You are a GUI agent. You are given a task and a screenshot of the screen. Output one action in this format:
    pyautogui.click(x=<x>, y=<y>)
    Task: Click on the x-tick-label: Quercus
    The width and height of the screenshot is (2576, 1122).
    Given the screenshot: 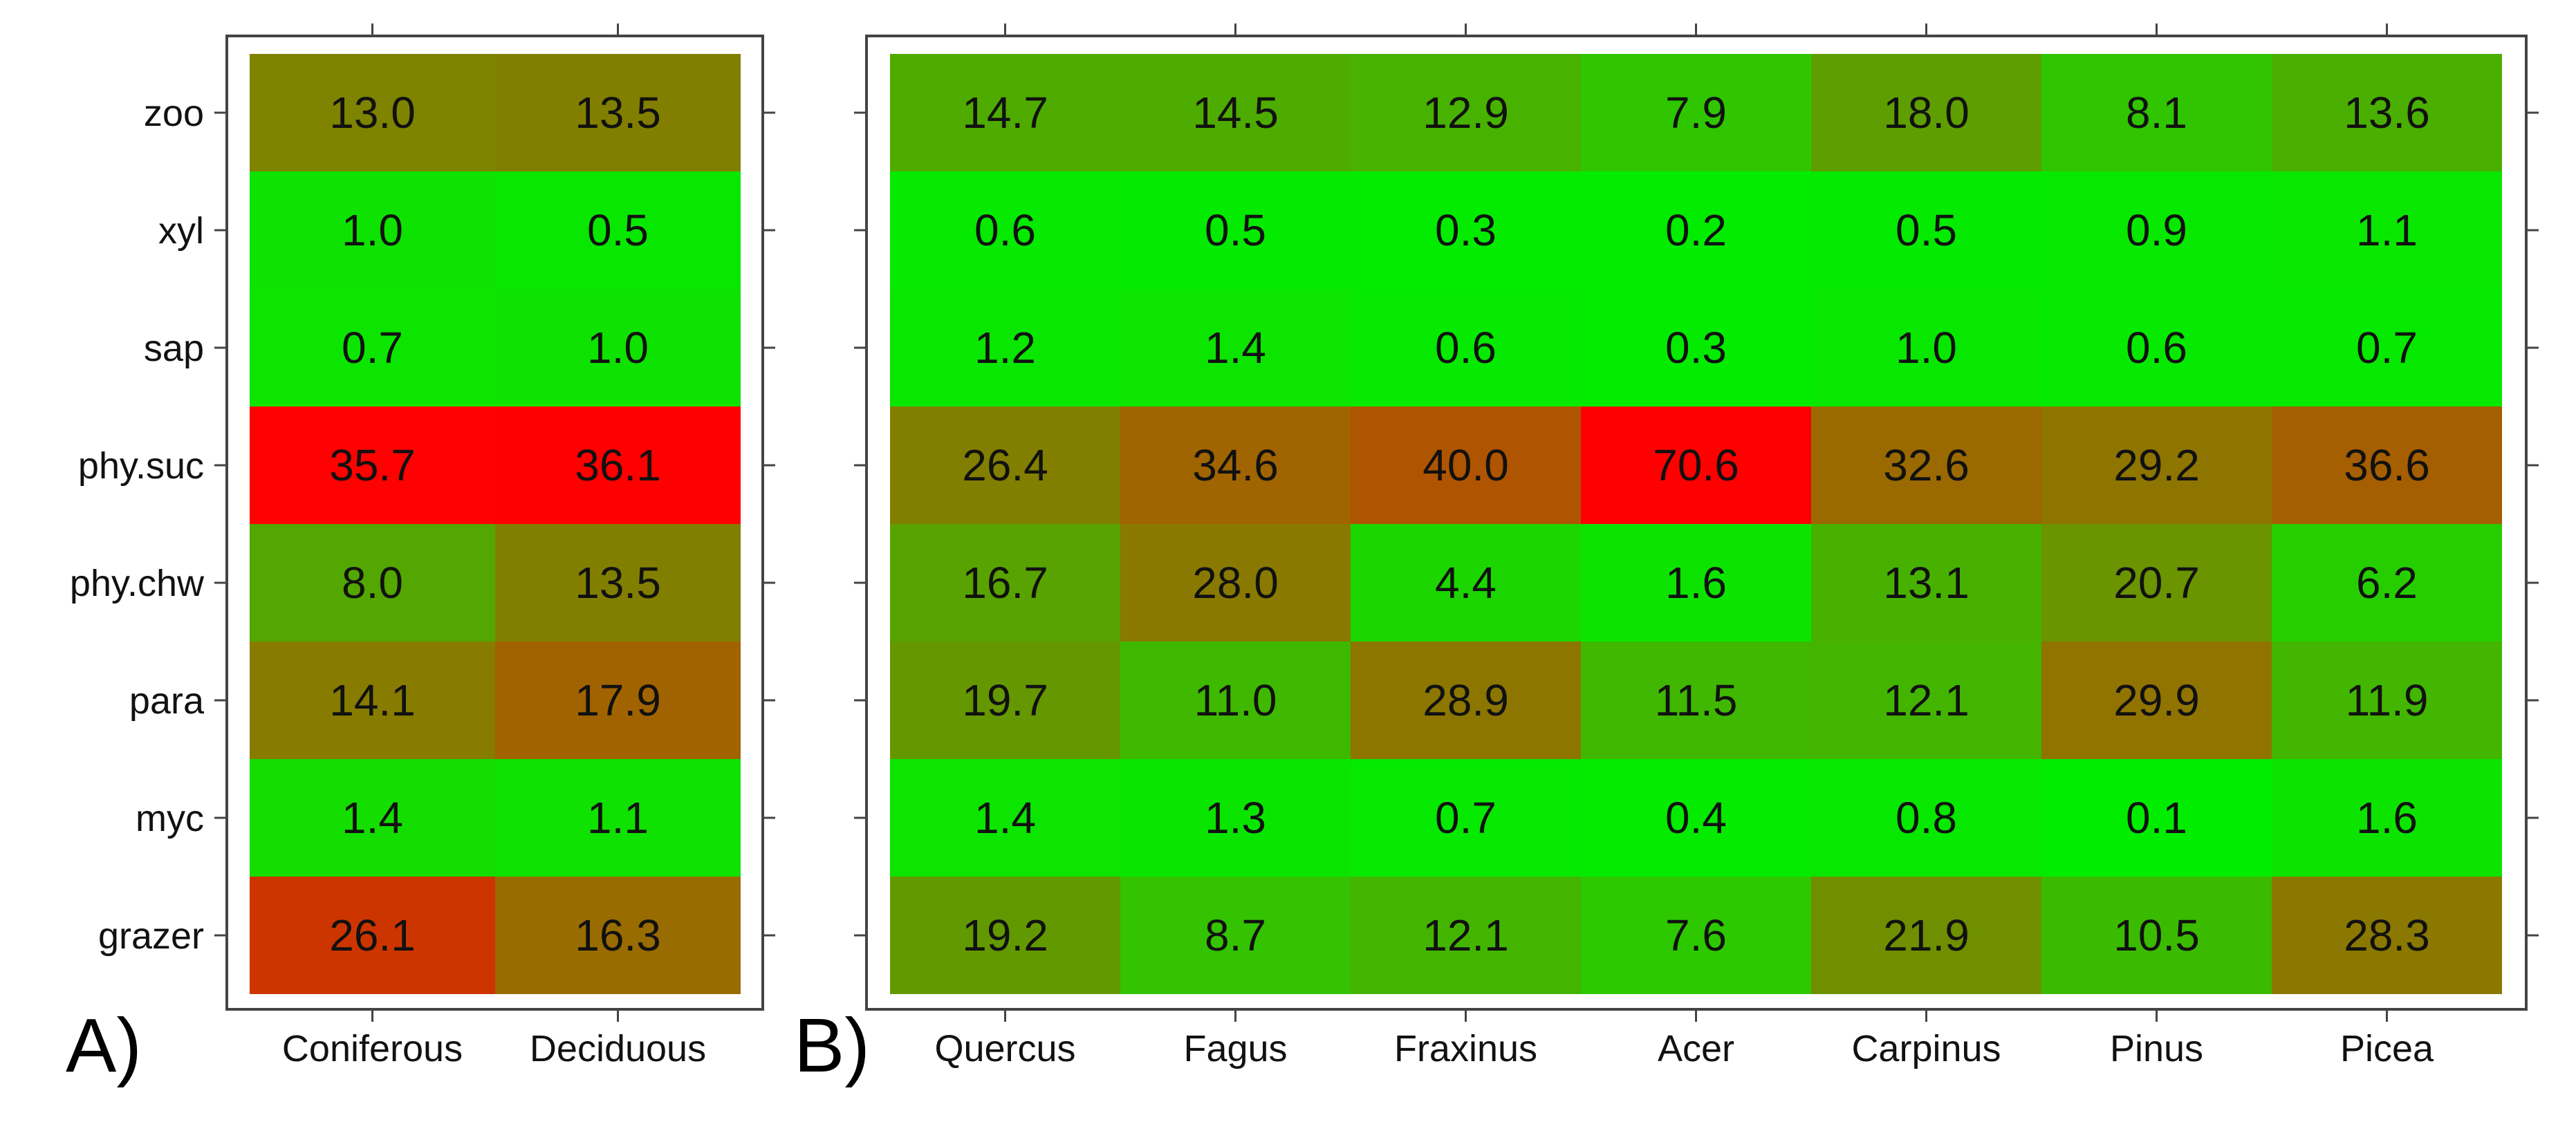 What is the action you would take?
    pyautogui.click(x=1005, y=1048)
    